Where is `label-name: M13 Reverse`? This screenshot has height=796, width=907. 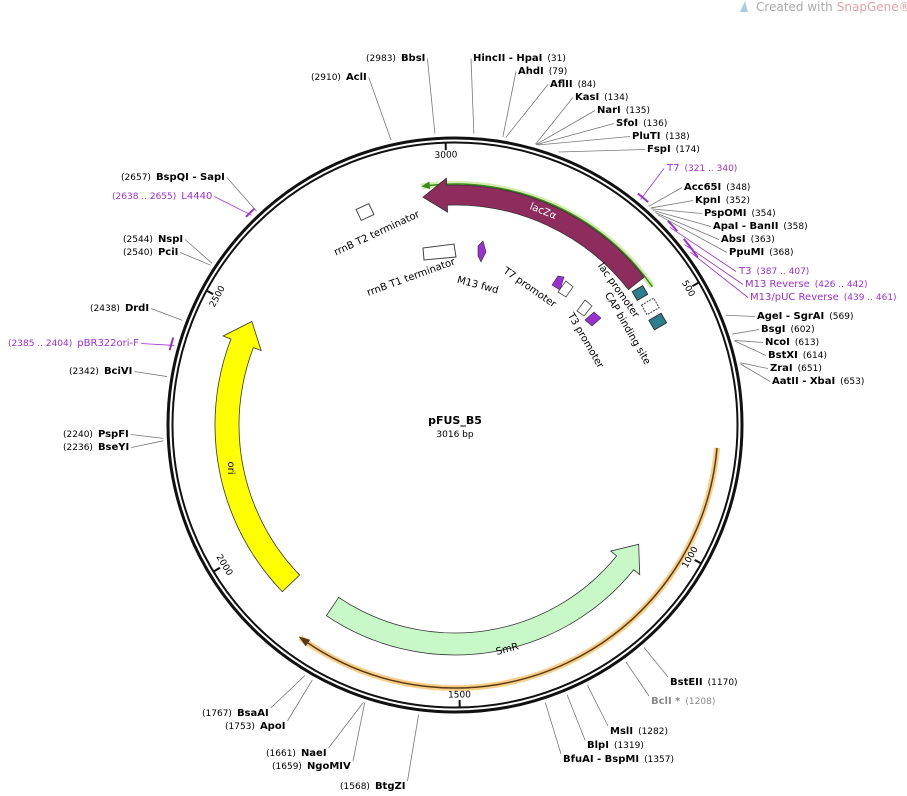
label-name: M13 Reverse is located at coordinates (777, 284).